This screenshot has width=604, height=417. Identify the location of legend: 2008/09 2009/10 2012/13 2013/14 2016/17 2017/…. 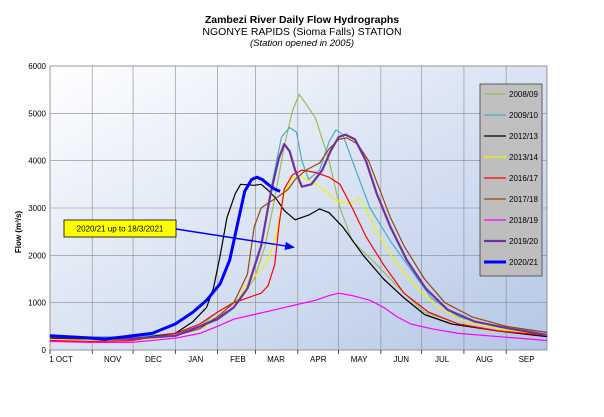
(511, 180).